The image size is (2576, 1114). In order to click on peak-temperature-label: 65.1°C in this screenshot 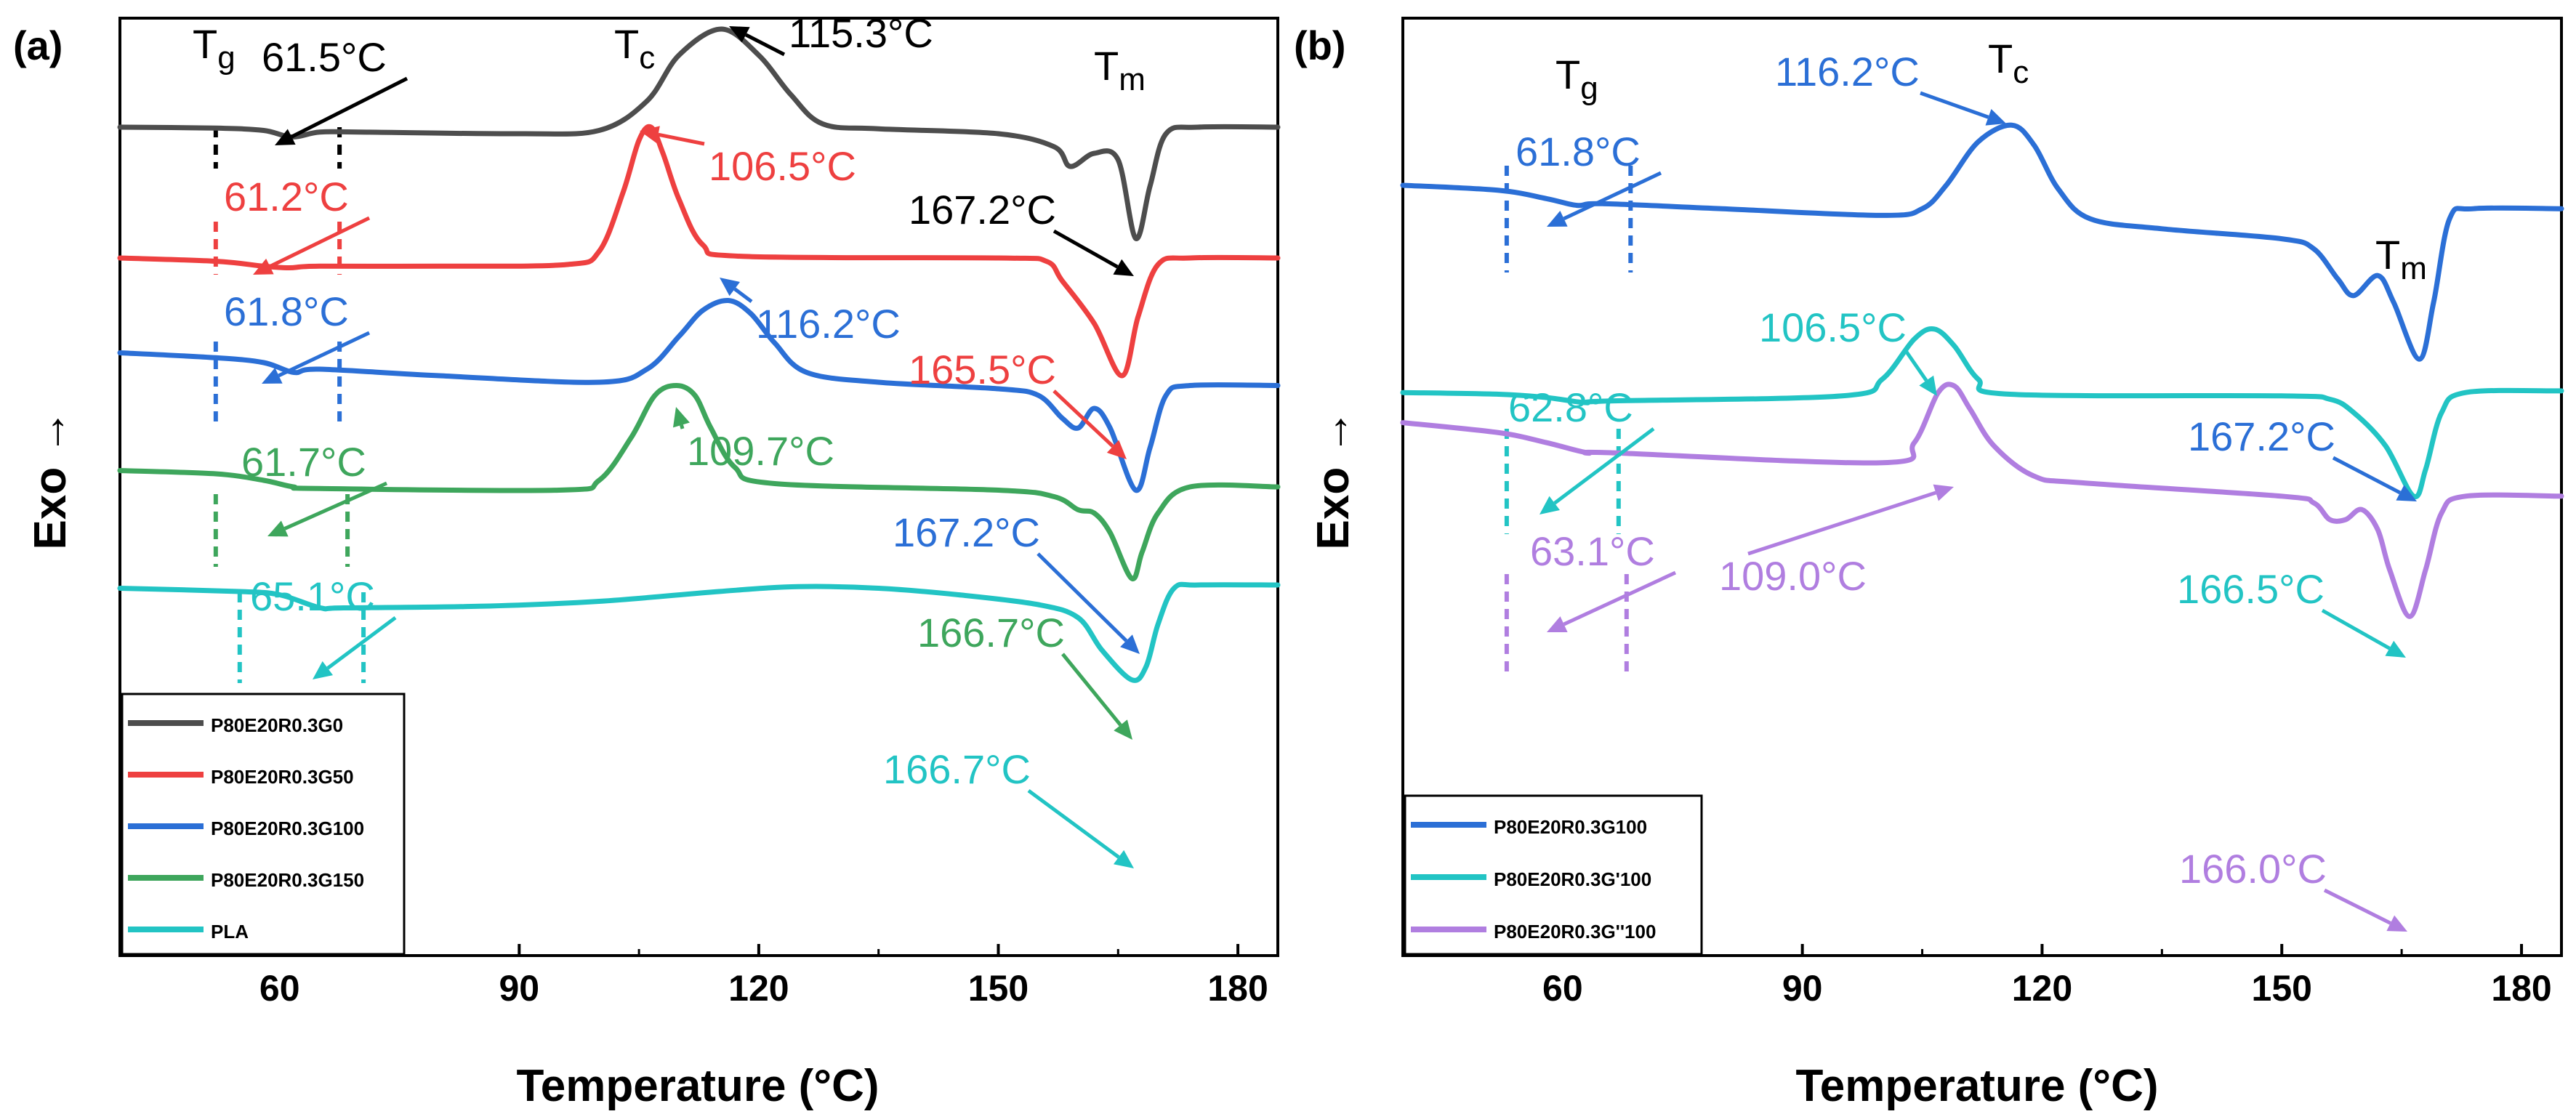, I will do `click(312, 596)`.